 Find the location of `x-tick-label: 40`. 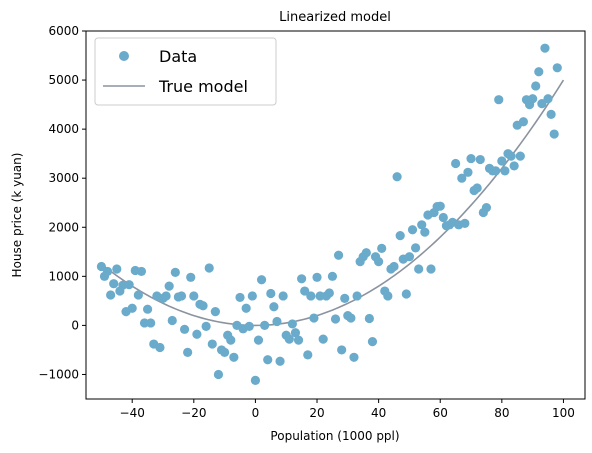

x-tick-label: 40 is located at coordinates (378, 413).